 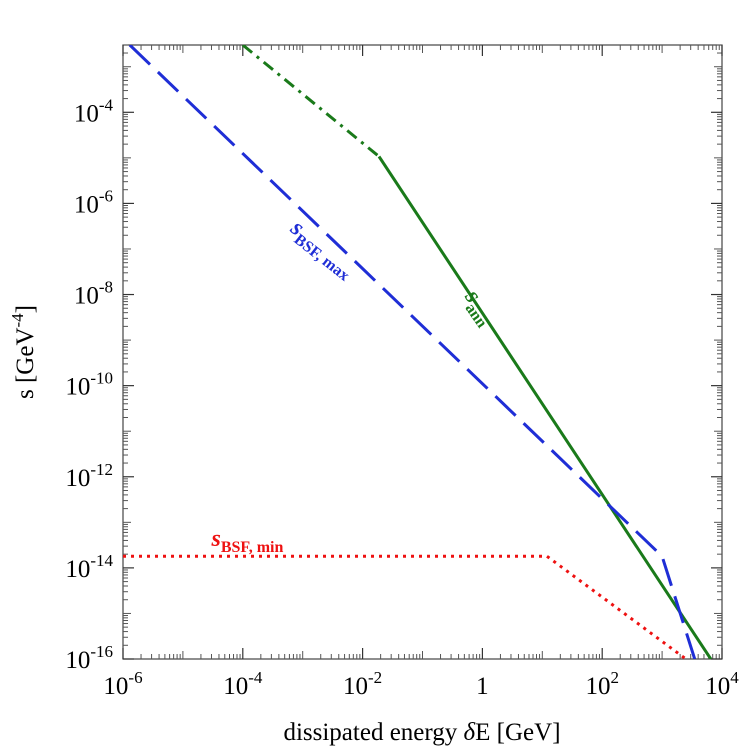 I want to click on x-axis-title: dissipated energy δE [GeV], so click(x=421, y=732).